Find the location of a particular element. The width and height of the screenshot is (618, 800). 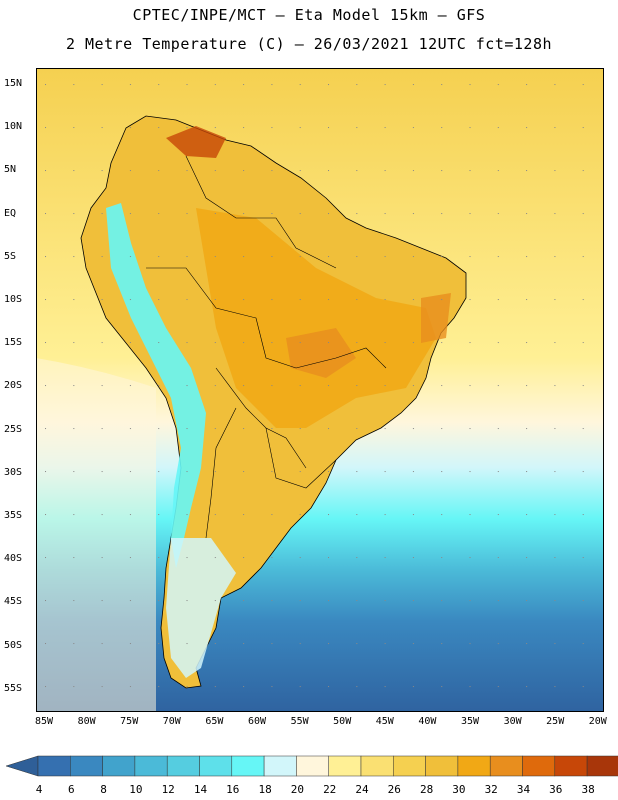

colorbar-label: 20 is located at coordinates (297, 789).